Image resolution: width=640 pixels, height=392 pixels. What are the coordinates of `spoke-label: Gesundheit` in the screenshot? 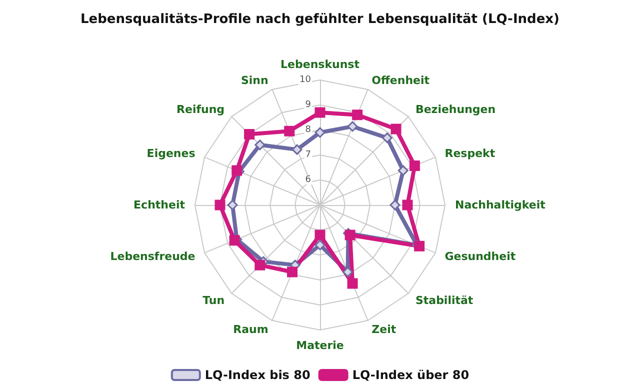 It's located at (480, 257).